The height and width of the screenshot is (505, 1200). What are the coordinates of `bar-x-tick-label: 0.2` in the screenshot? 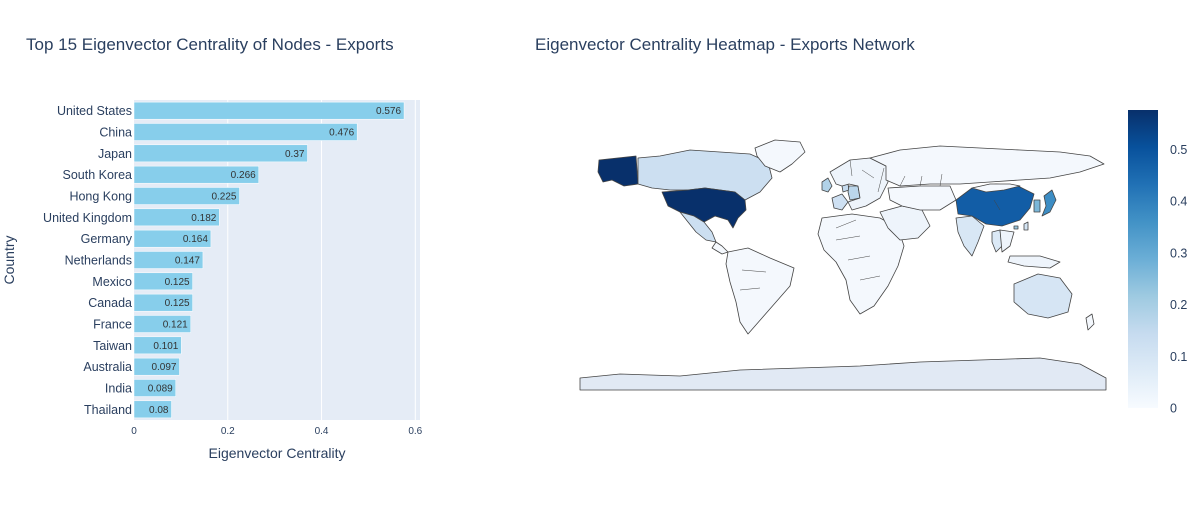 It's located at (228, 431).